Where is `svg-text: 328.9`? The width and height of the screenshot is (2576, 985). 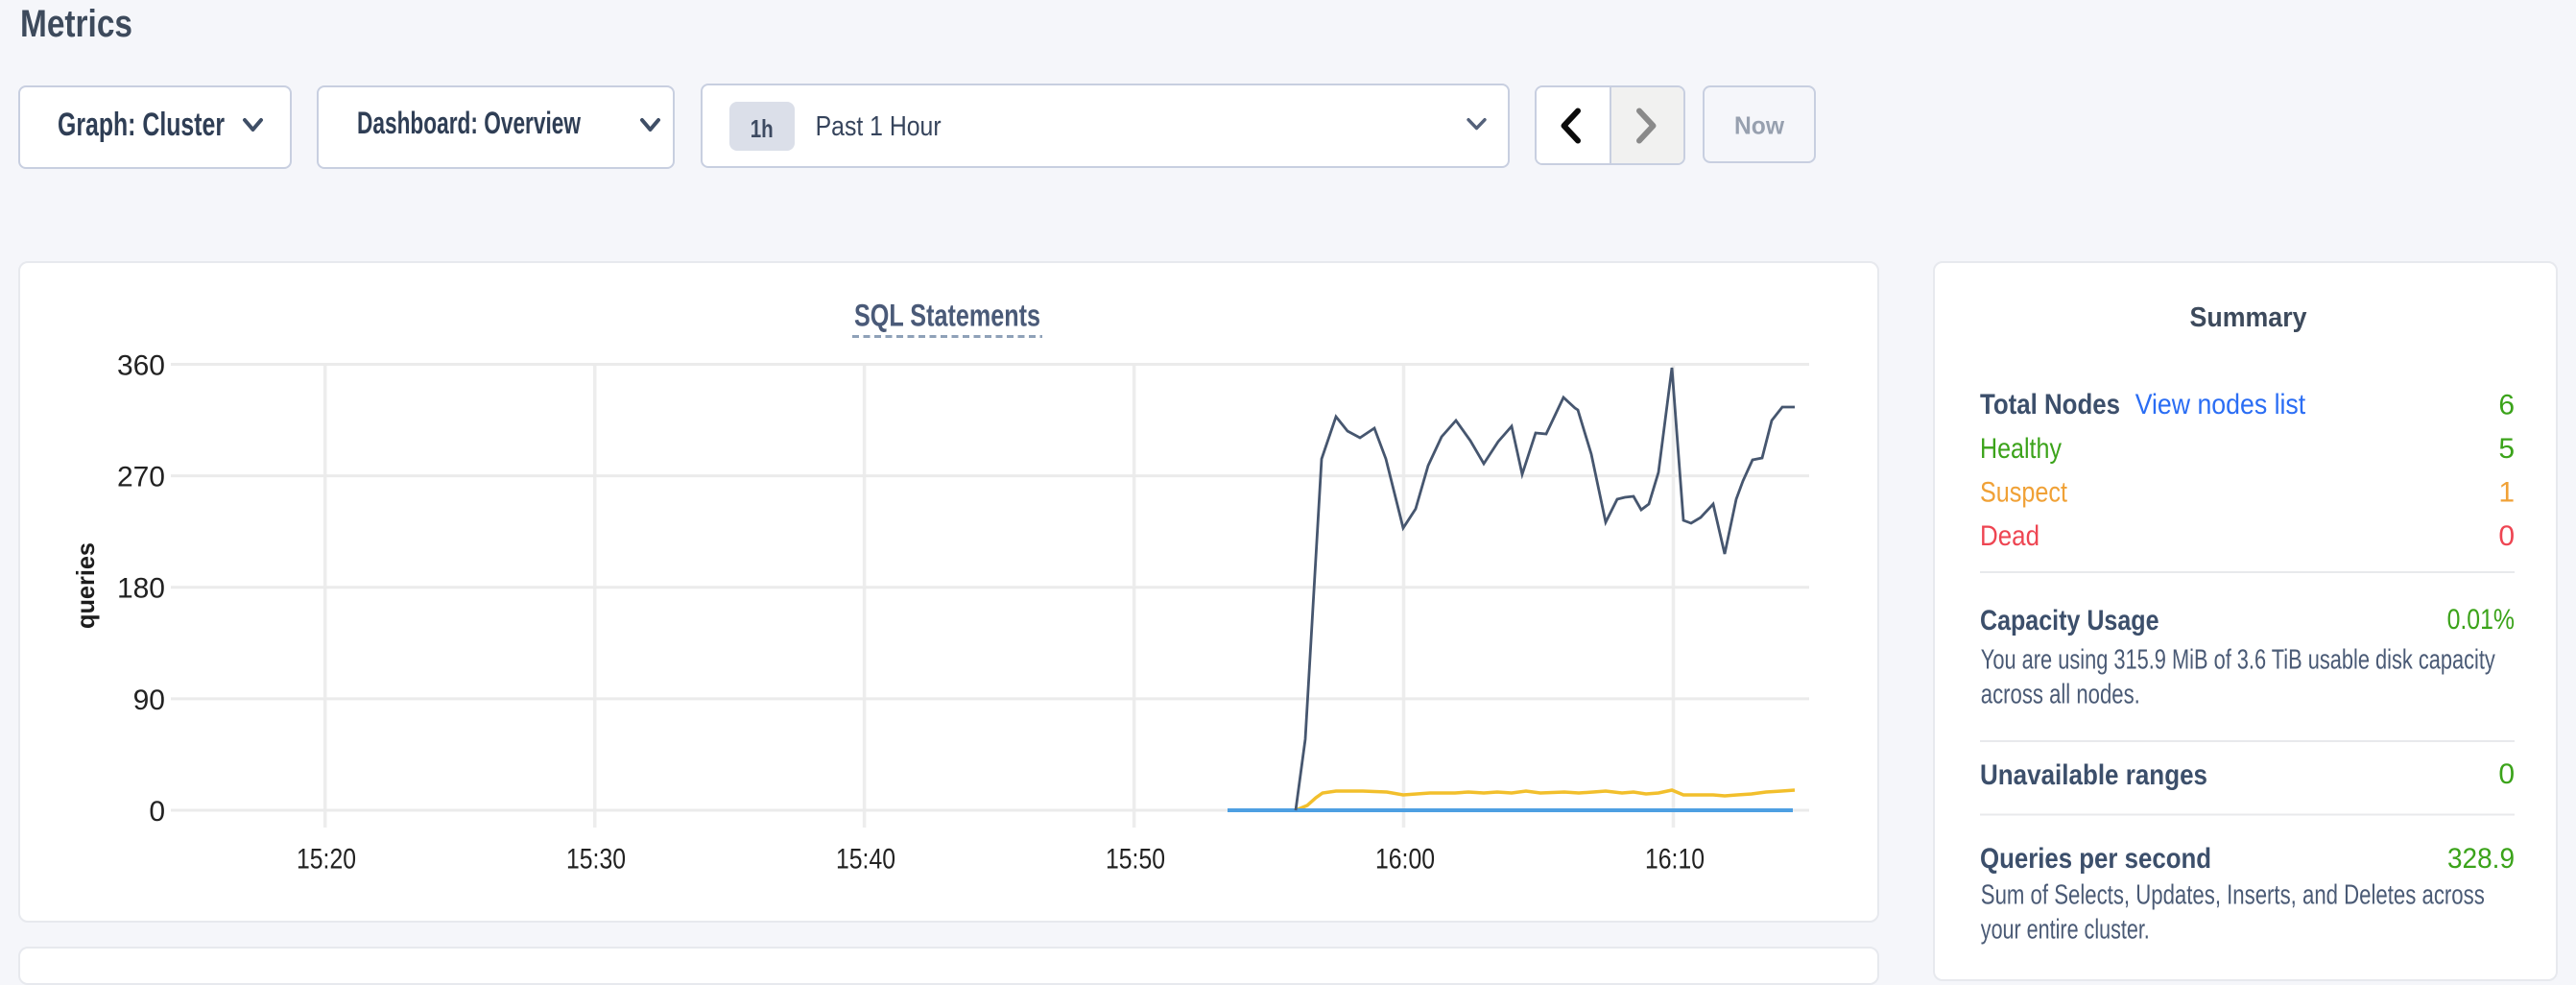
svg-text: 328.9 is located at coordinates (2481, 859).